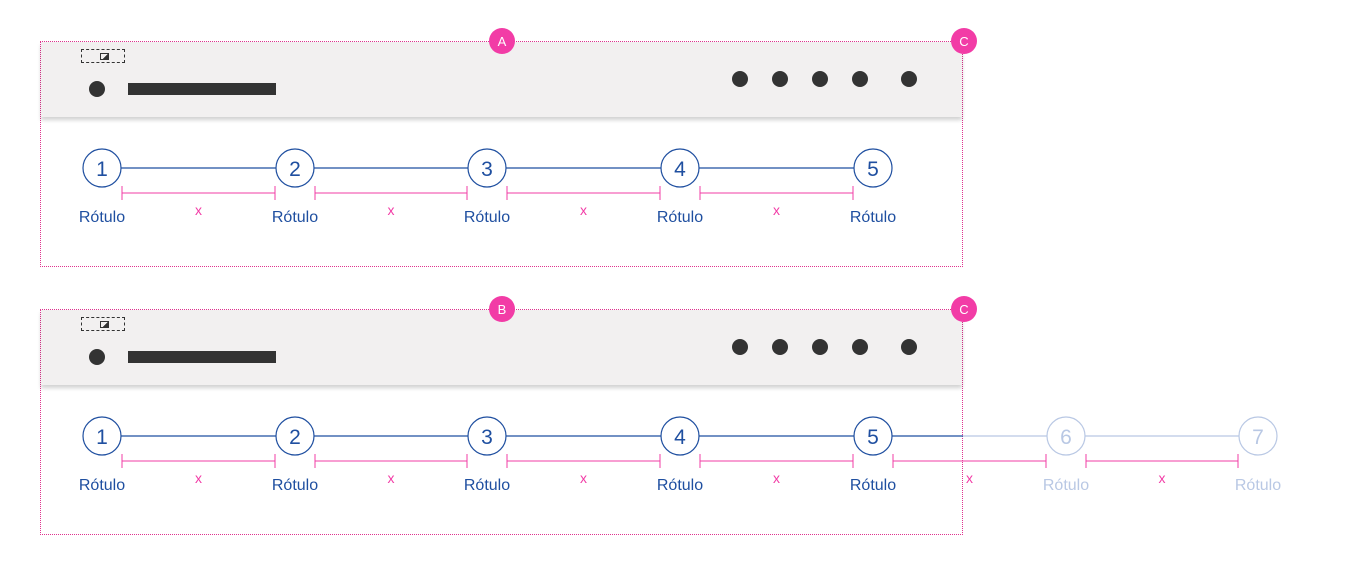  Describe the element at coordinates (502, 309) in the screenshot. I see `annotation-badge-b: B` at that location.